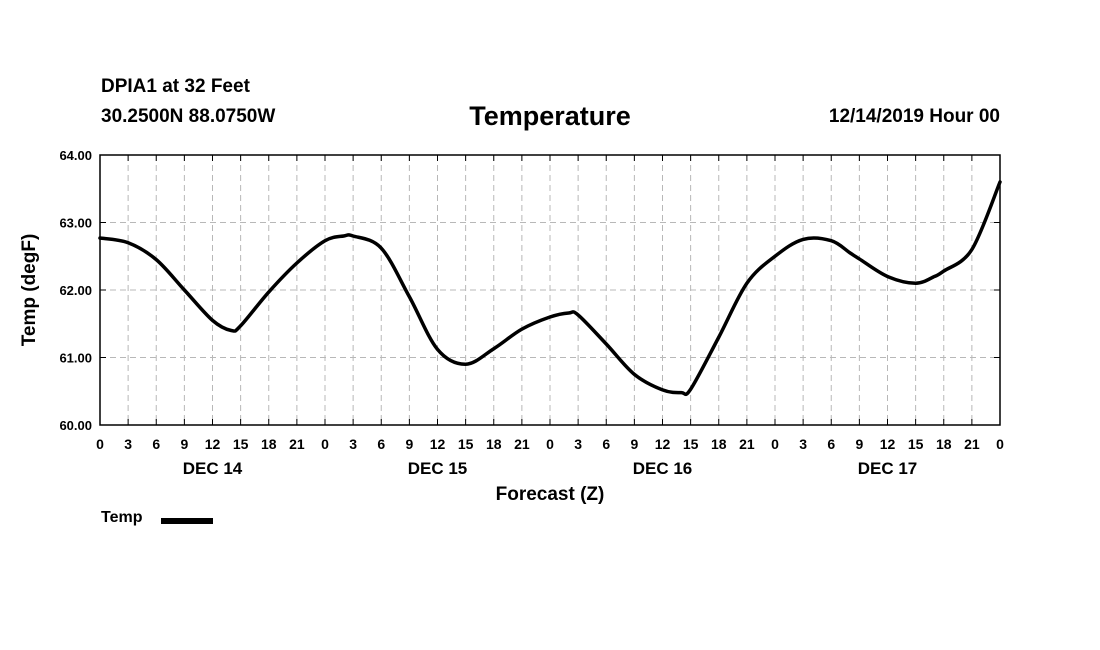  Describe the element at coordinates (438, 468) in the screenshot. I see `day-label: DEC 15` at that location.